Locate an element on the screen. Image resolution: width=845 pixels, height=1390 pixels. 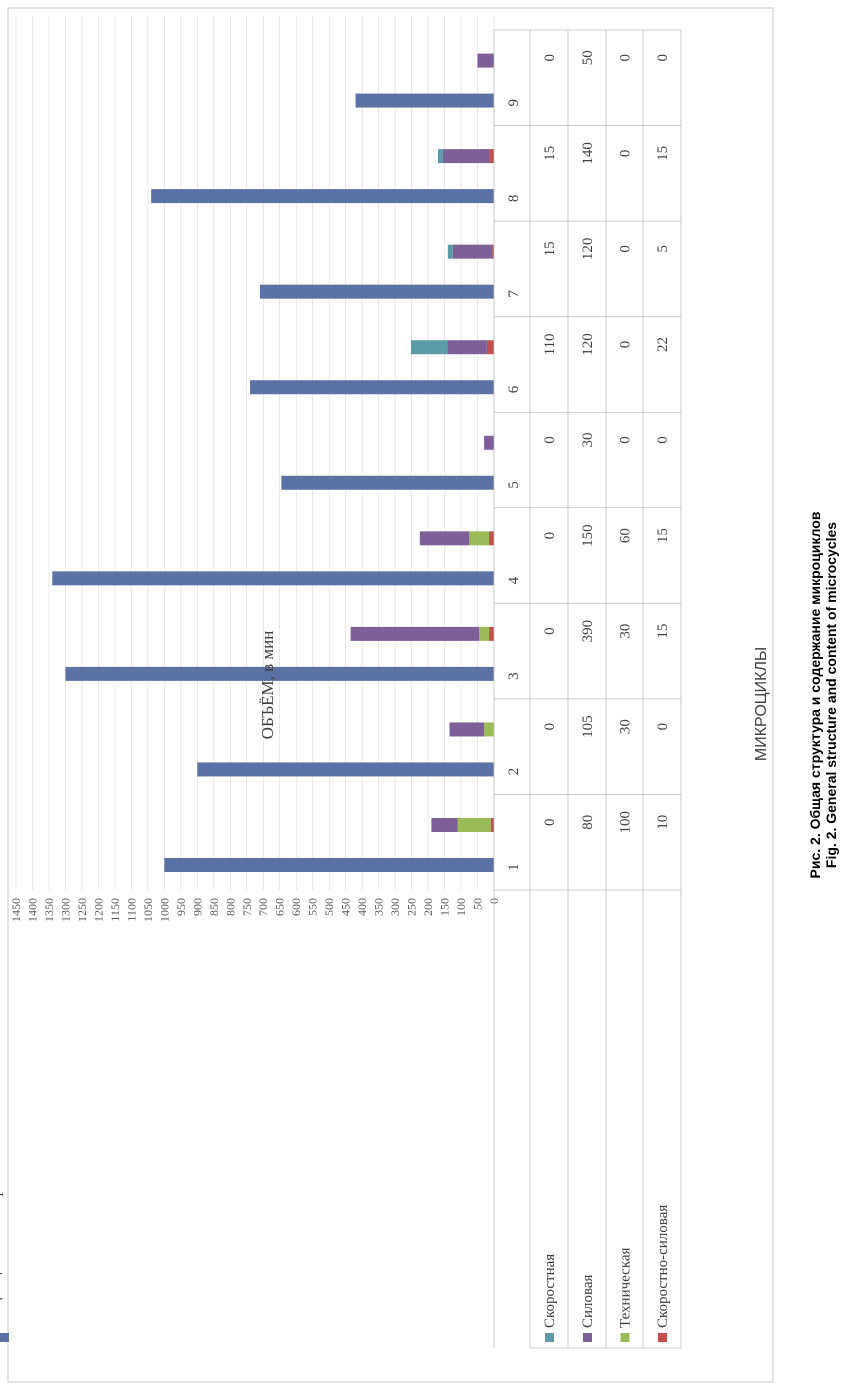
category-label: 2 is located at coordinates (514, 772).